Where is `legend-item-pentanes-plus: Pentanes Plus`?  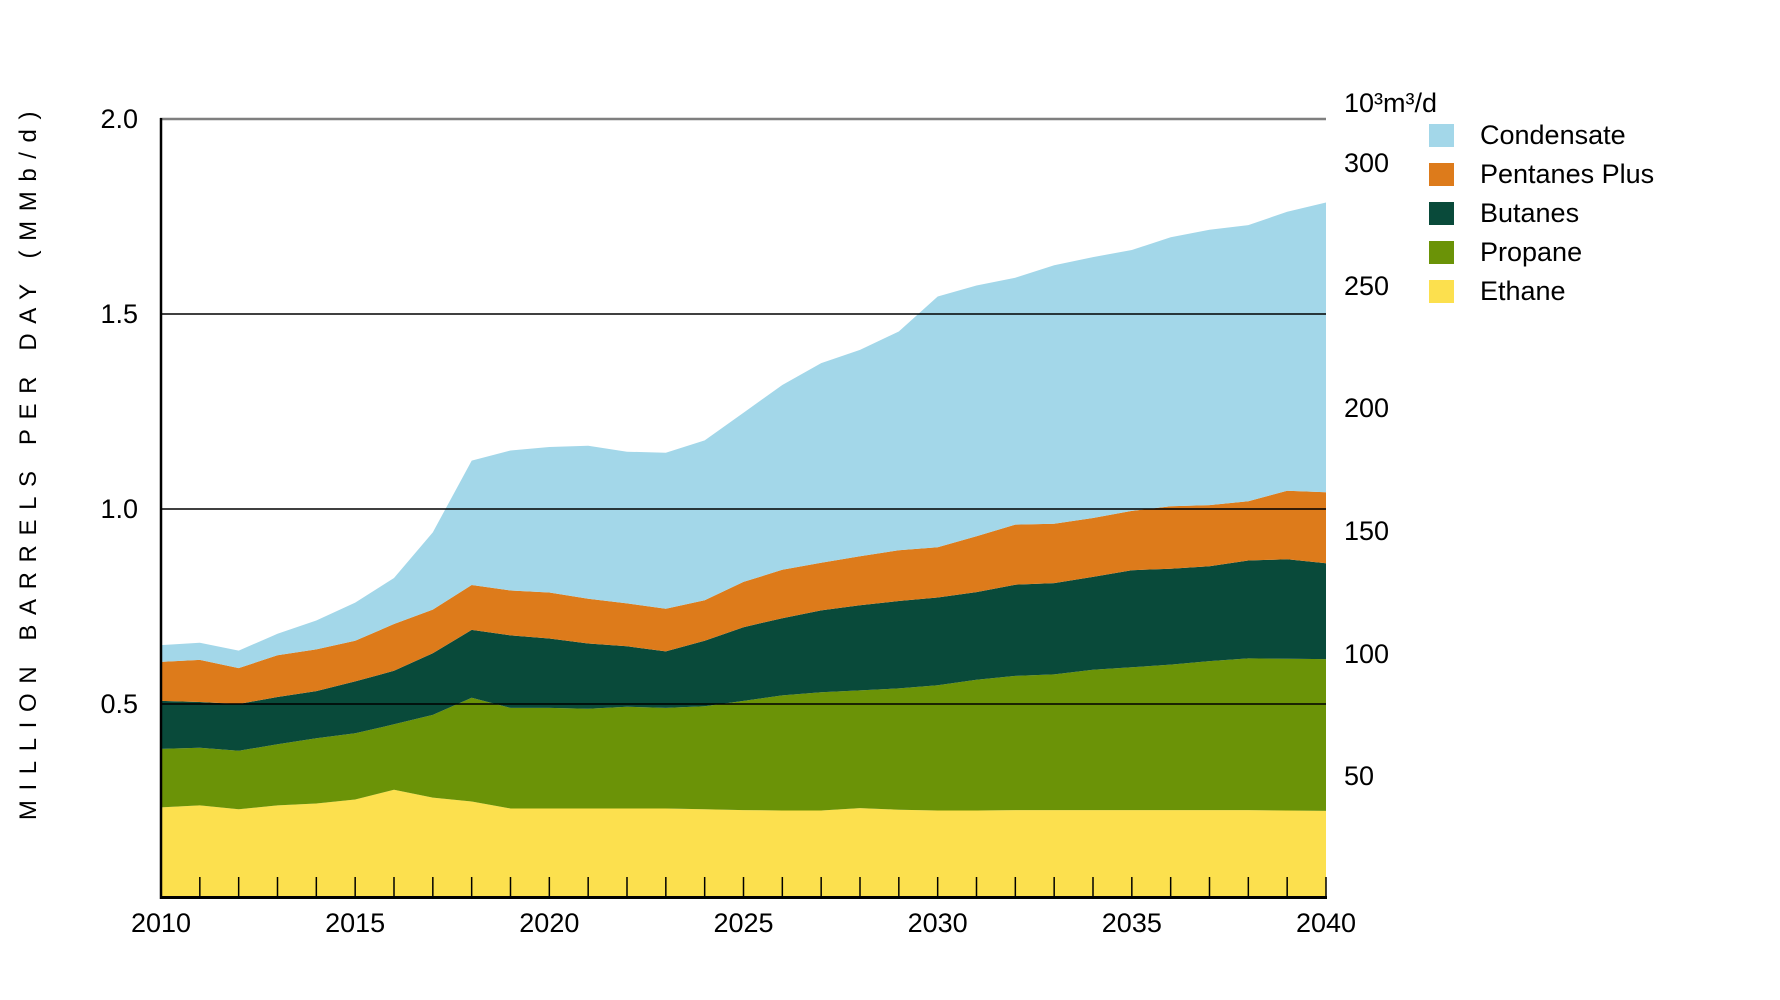 legend-item-pentanes-plus: Pentanes Plus is located at coordinates (1541, 174).